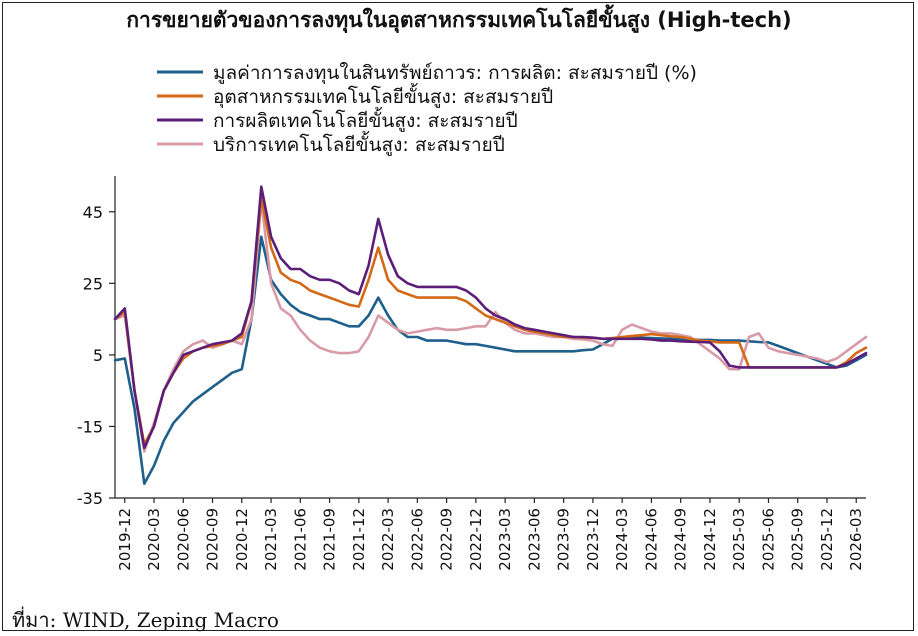 This screenshot has height=636, width=918. Describe the element at coordinates (681, 539) in the screenshot. I see `x-tick-label: 2024-09` at that location.